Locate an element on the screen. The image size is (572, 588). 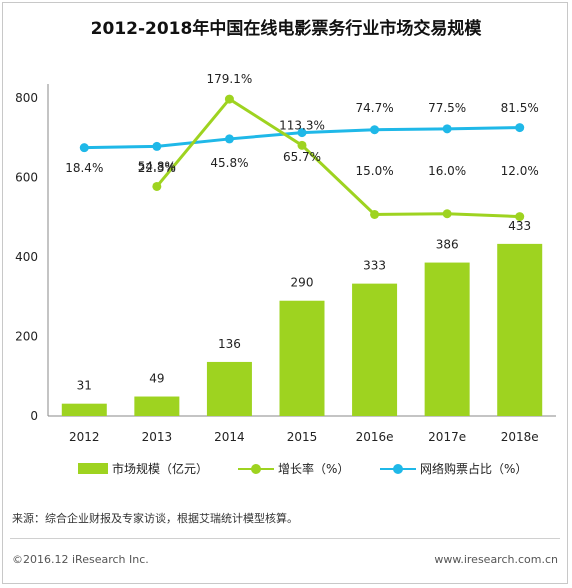
x-tick-label: 2017e is located at coordinates (447, 437).